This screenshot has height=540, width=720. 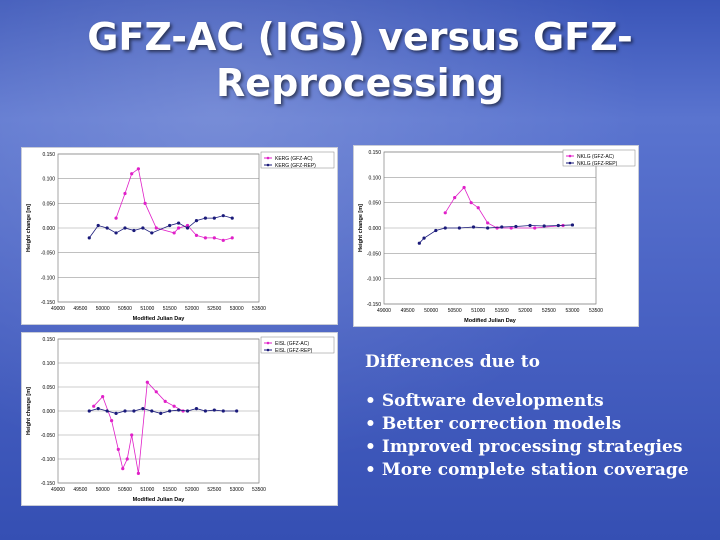 What do you see at coordinates (478, 311) in the screenshot?
I see `x-tick-label: 51000` at bounding box center [478, 311].